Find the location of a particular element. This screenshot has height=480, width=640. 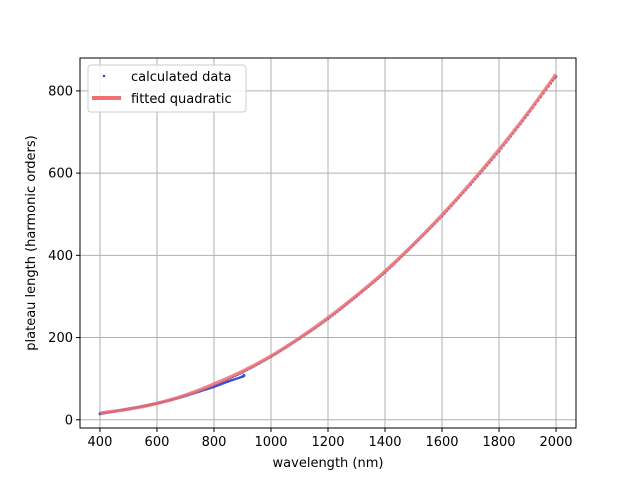

legend: calculated data fitted quadratic is located at coordinates (167, 88).